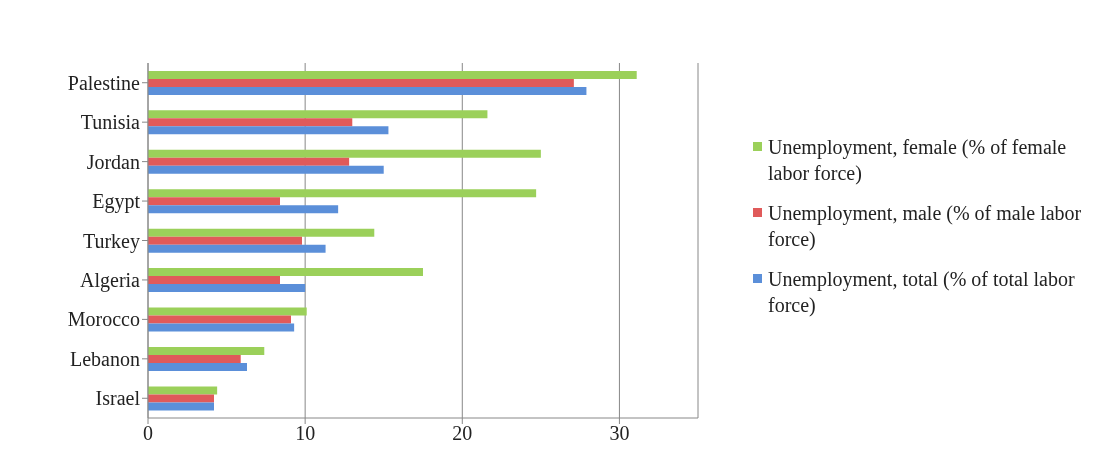 This screenshot has height=462, width=1104. What do you see at coordinates (118, 398) in the screenshot?
I see `y-tick-label: Israel` at bounding box center [118, 398].